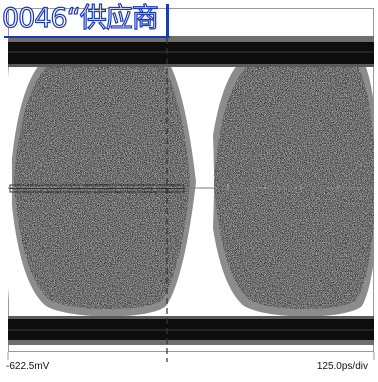  I want to click on timebase-readout: 125.0ps/div, so click(342, 366).